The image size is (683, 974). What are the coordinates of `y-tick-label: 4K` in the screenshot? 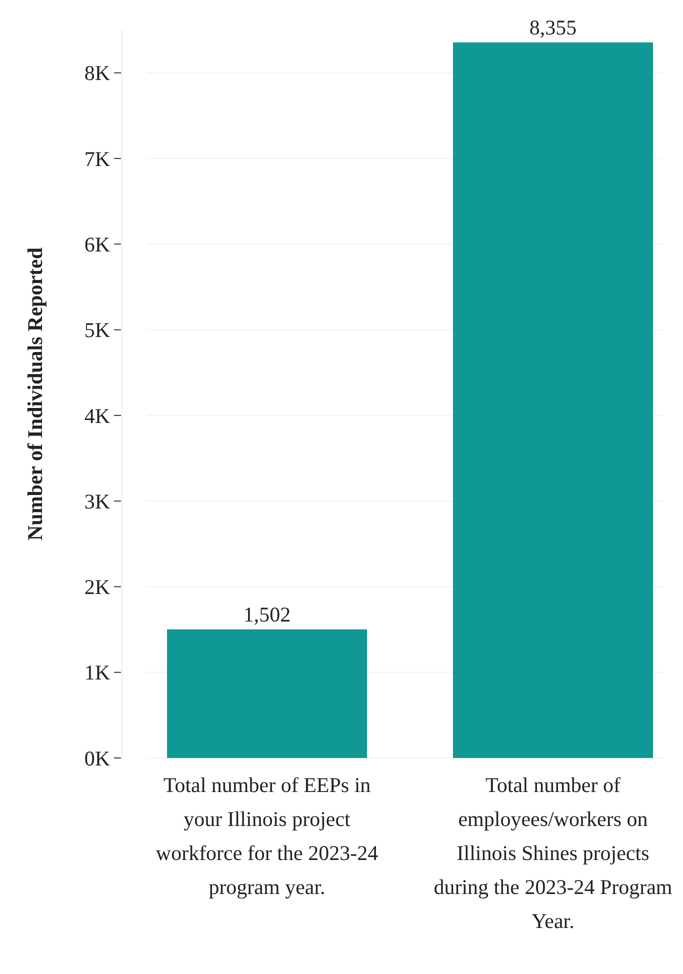 It's located at (97, 416).